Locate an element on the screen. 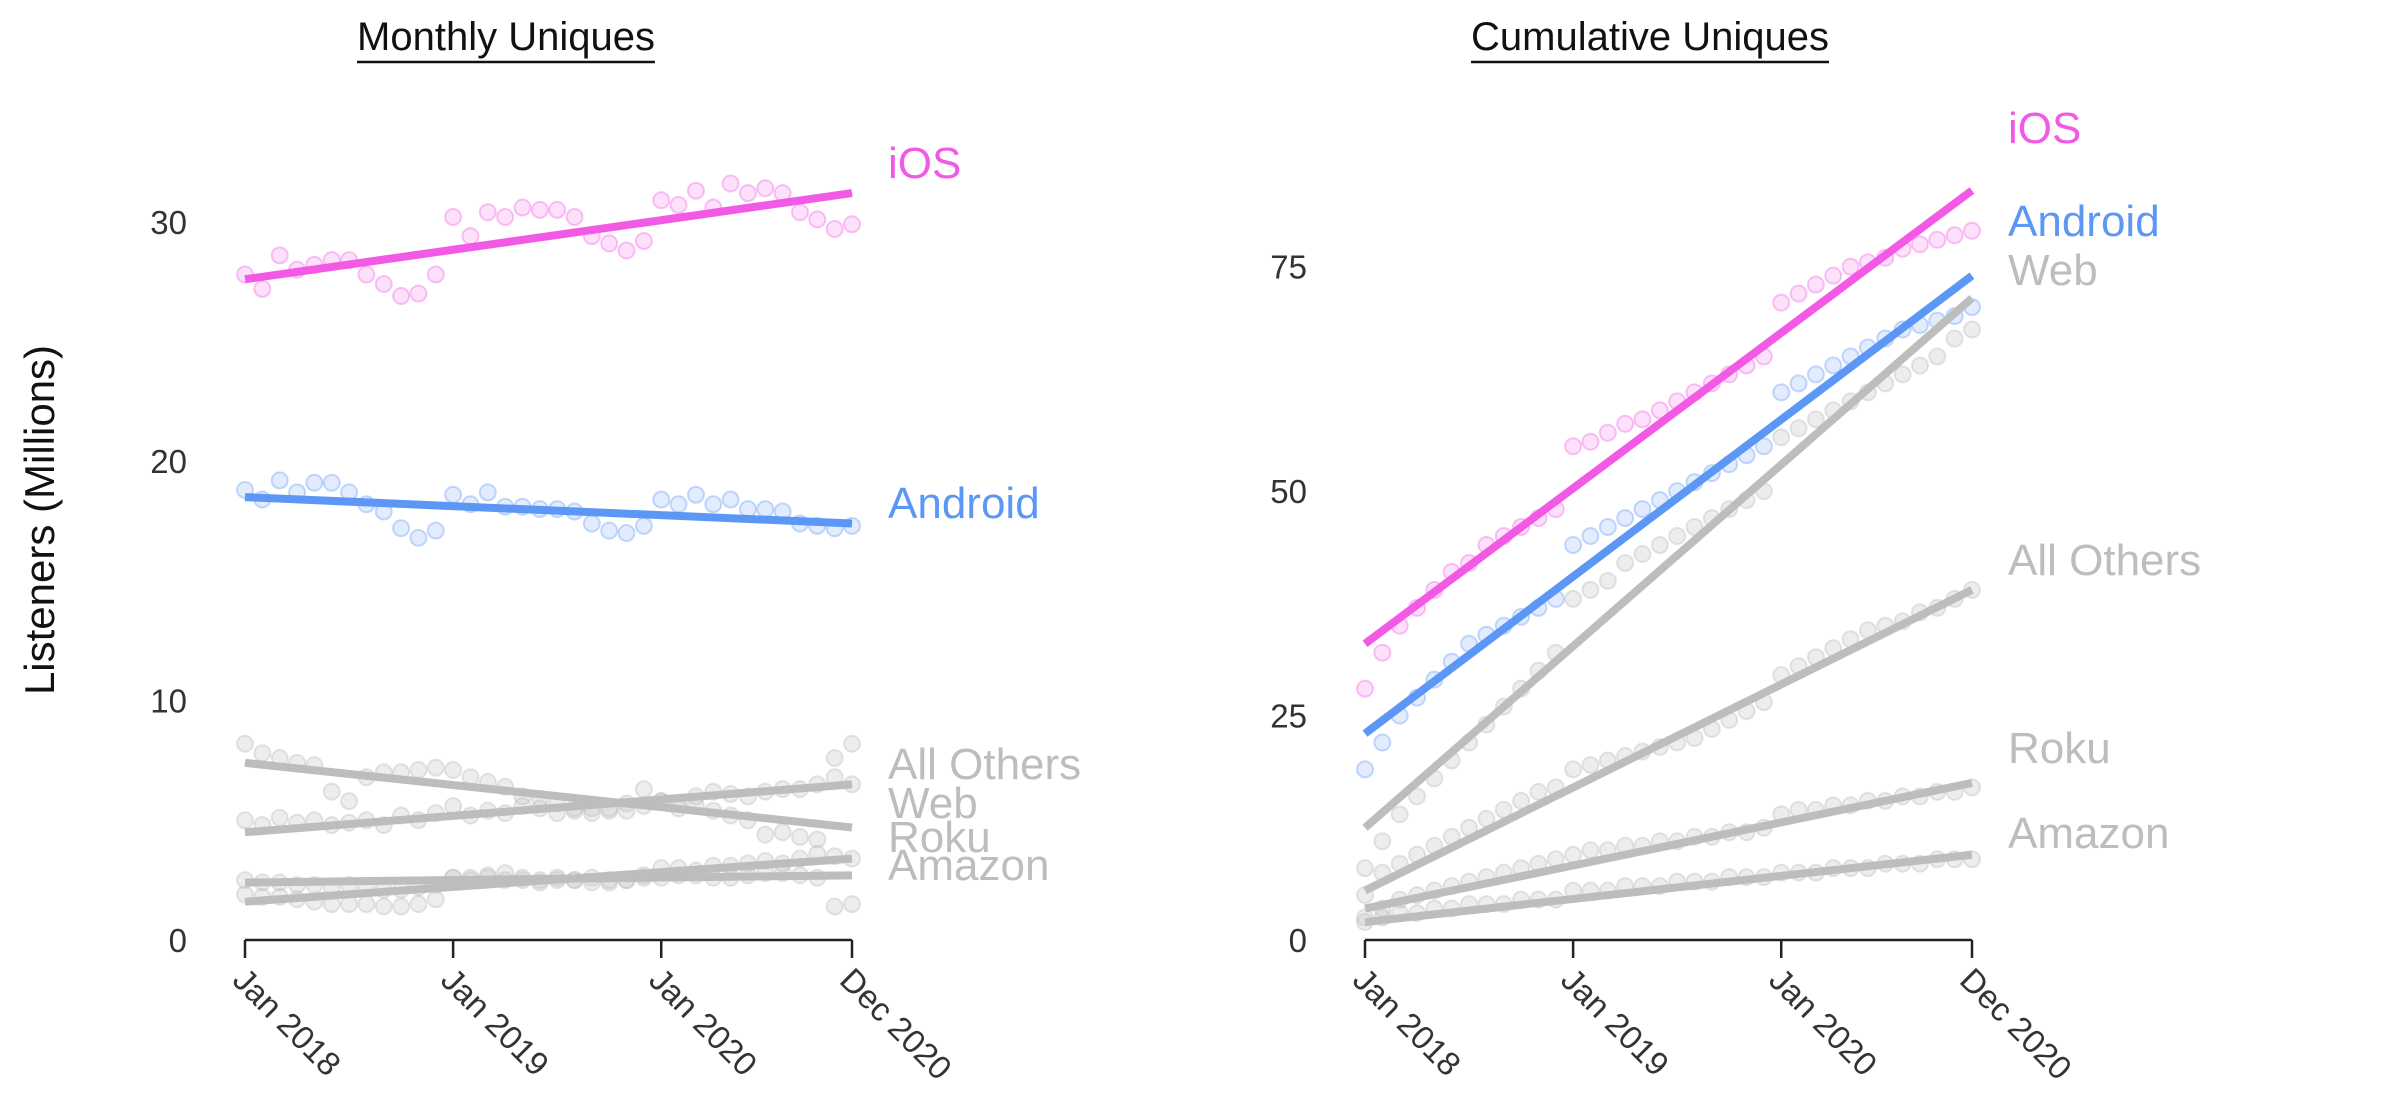  y-tick-label: 50 is located at coordinates (1288, 491).